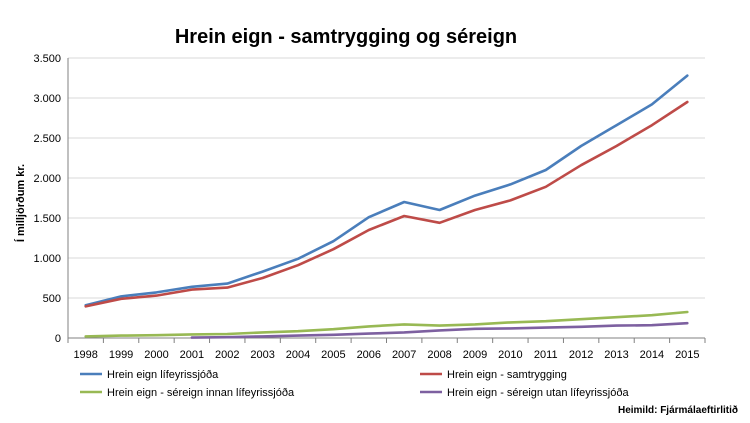  What do you see at coordinates (262, 355) in the screenshot?
I see `x-tick-label: 2003` at bounding box center [262, 355].